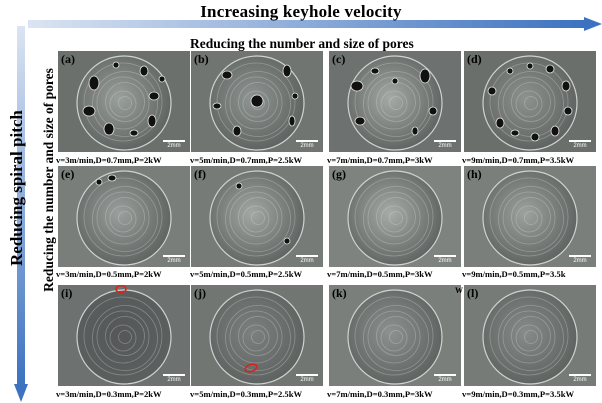 The width and height of the screenshot is (602, 403). I want to click on micrograph-panel: (f) 2mm, so click(257, 216).